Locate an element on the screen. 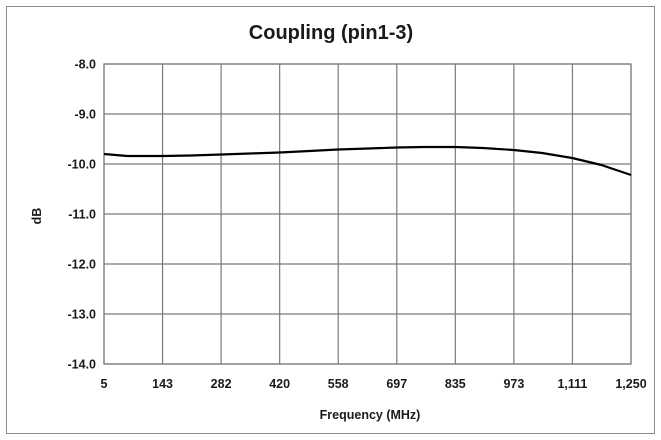 This screenshot has width=661, height=440. x-tick-label: 1,111 is located at coordinates (572, 384).